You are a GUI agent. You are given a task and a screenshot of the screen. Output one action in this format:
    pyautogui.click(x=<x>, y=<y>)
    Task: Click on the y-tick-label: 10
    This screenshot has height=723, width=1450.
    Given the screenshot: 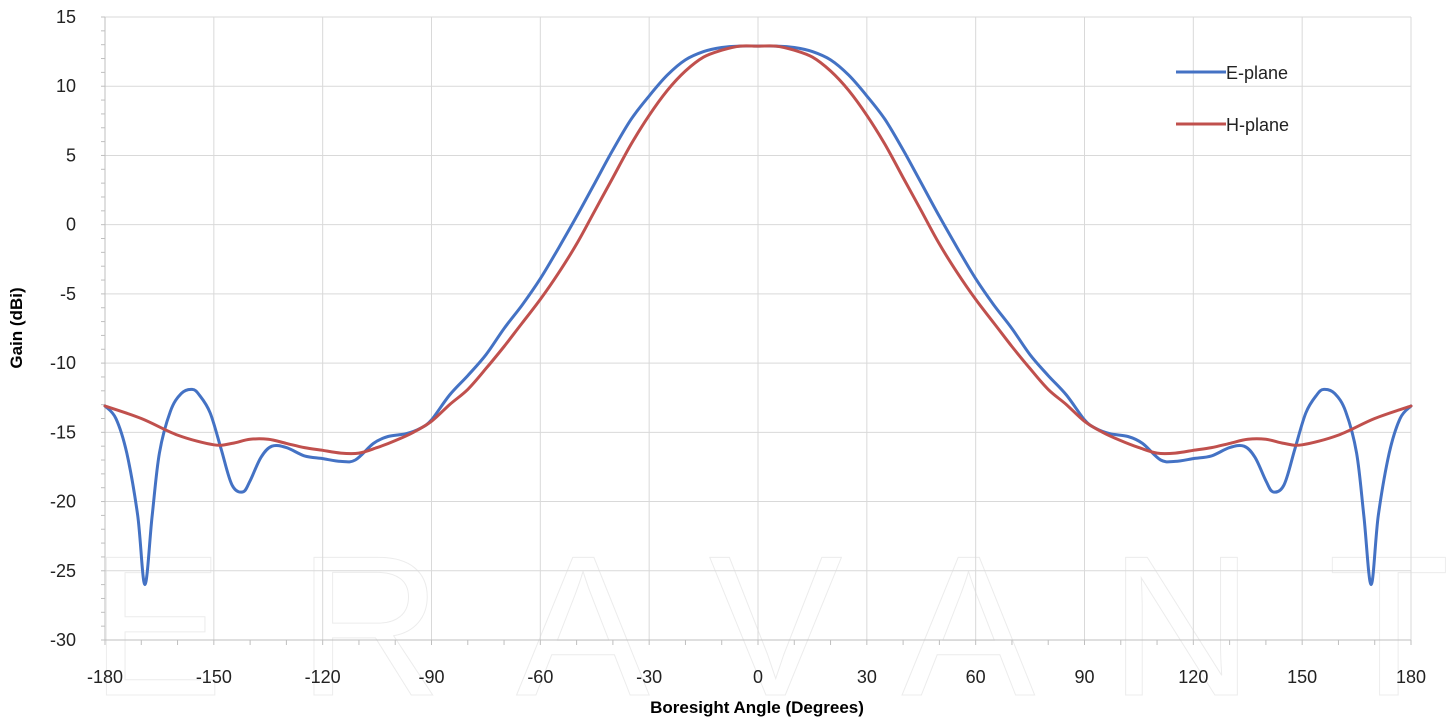 What is the action you would take?
    pyautogui.click(x=66, y=86)
    